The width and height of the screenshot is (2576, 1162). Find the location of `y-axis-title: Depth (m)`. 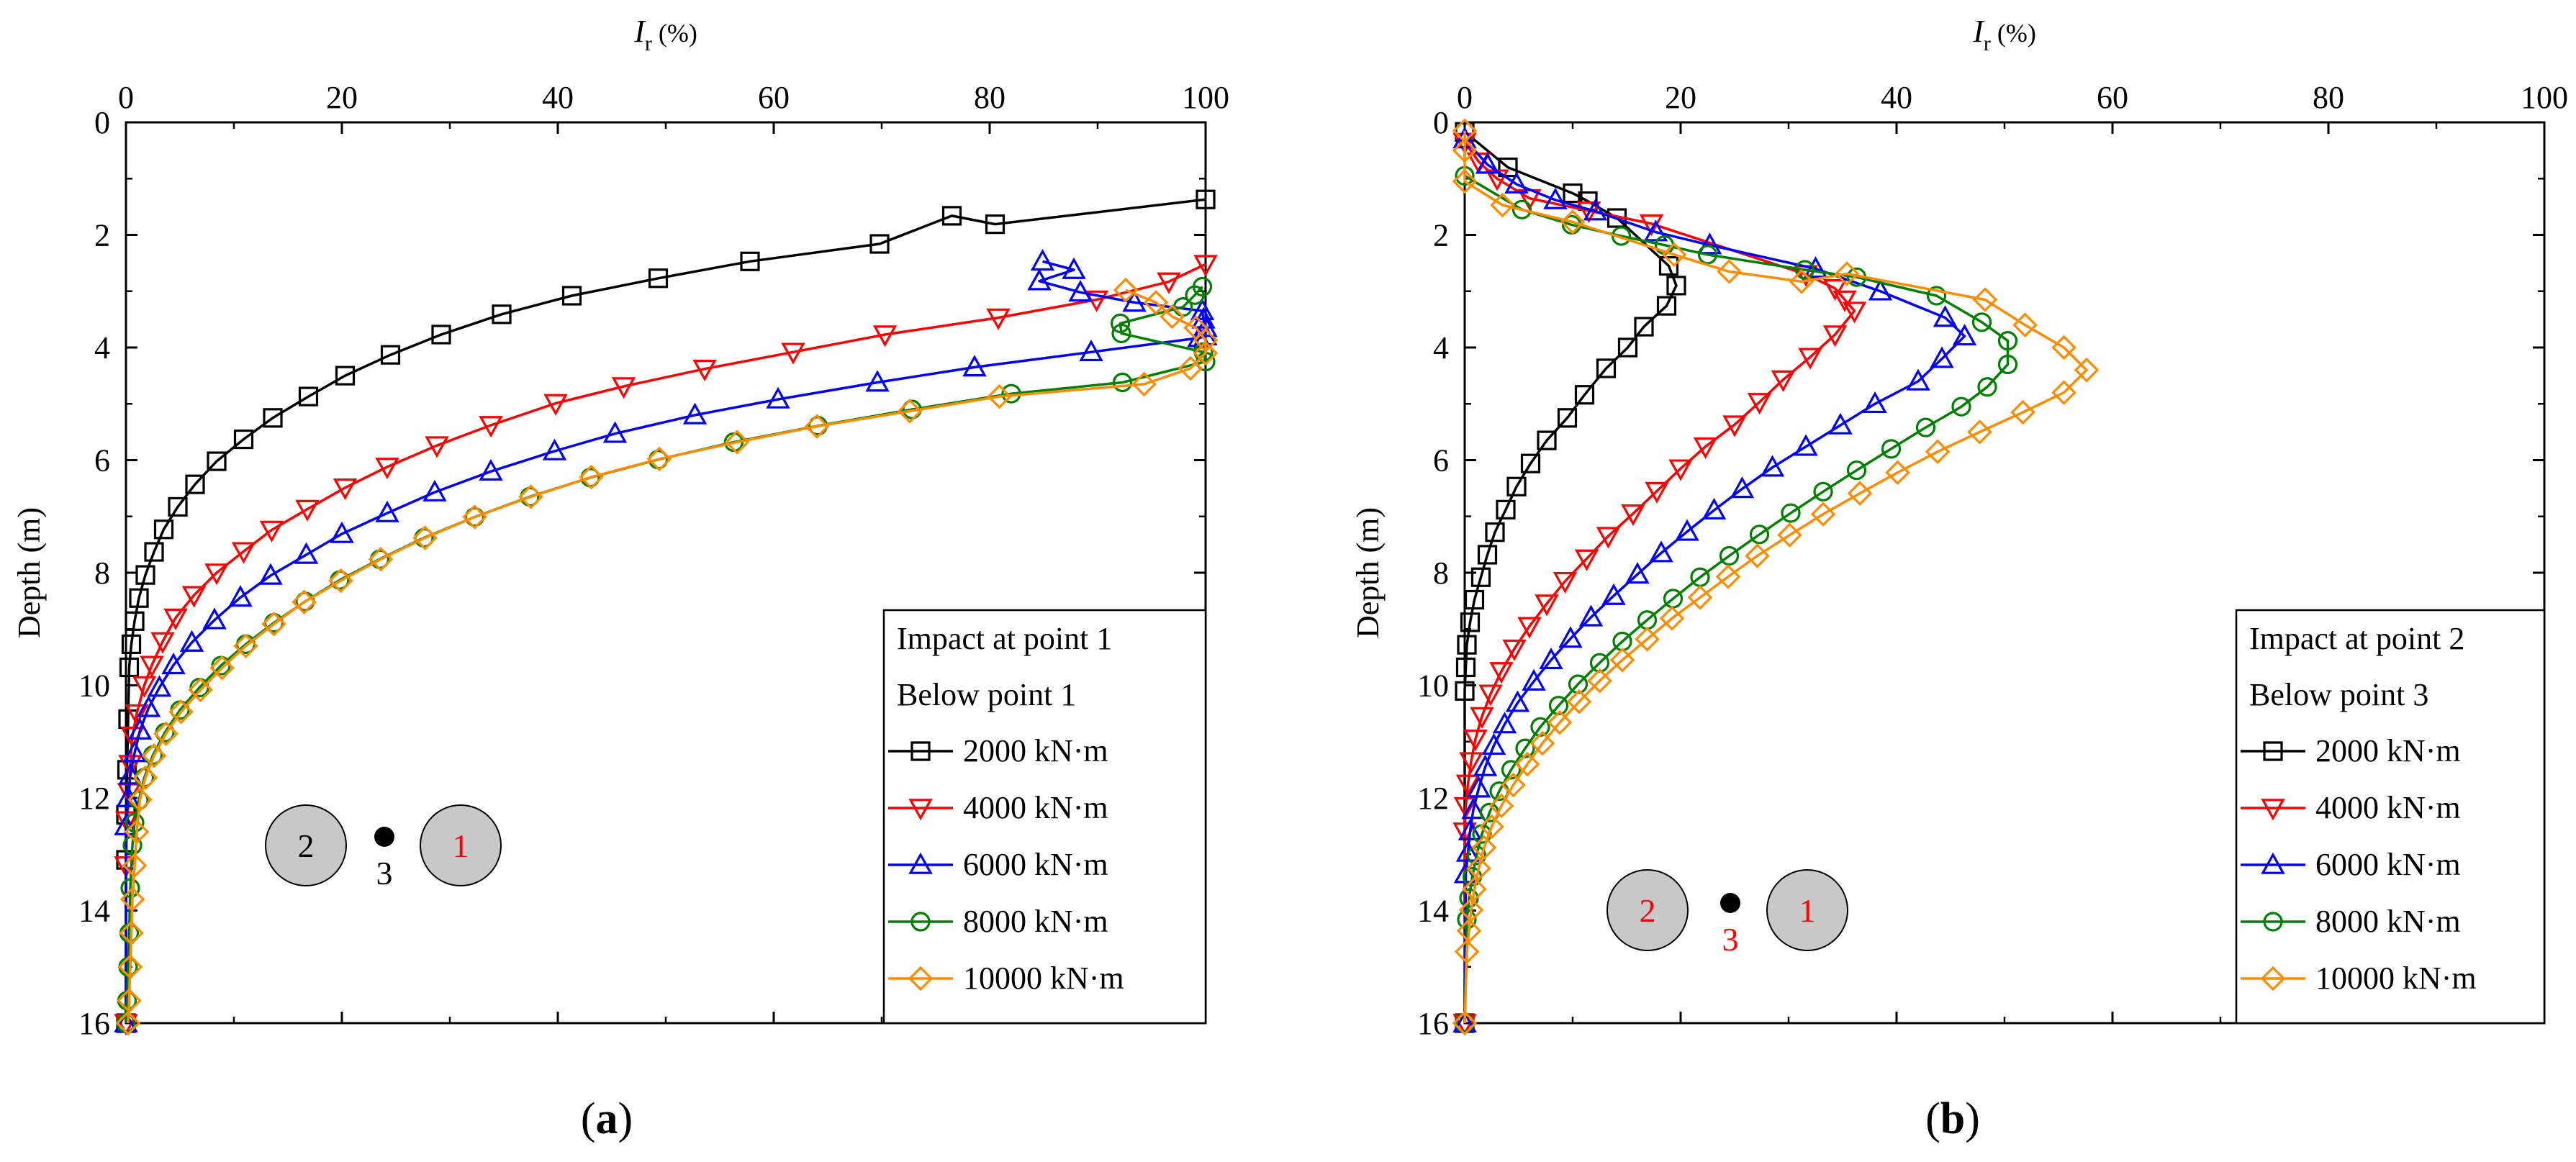

y-axis-title: Depth (m) is located at coordinates (30, 572).